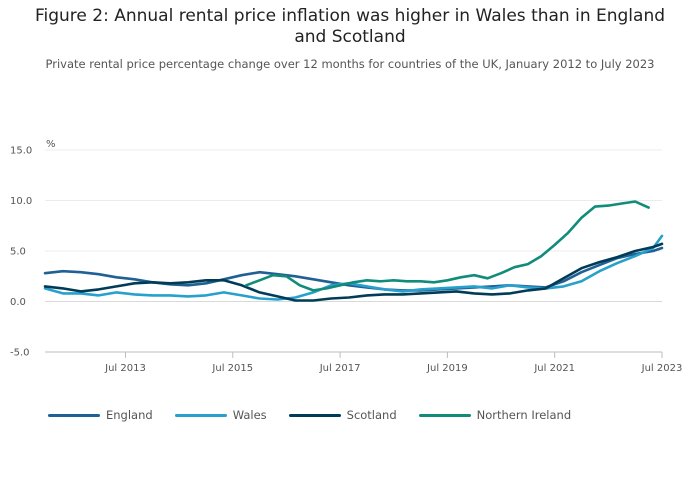 Image resolution: width=700 pixels, height=502 pixels. What do you see at coordinates (125, 368) in the screenshot?
I see `x-tick-label: Jul 2013` at bounding box center [125, 368].